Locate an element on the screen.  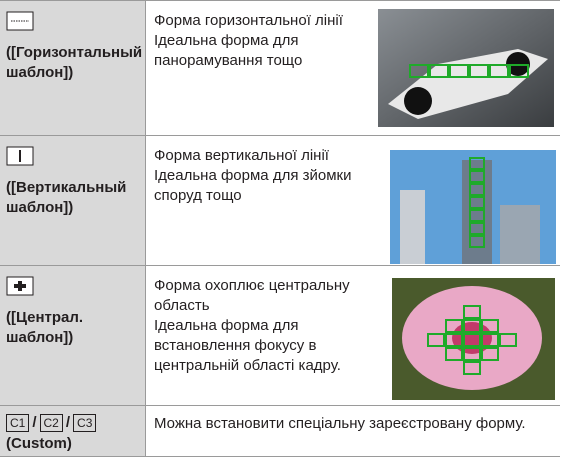
row-label: (Custom) is located at coordinates (39, 443).